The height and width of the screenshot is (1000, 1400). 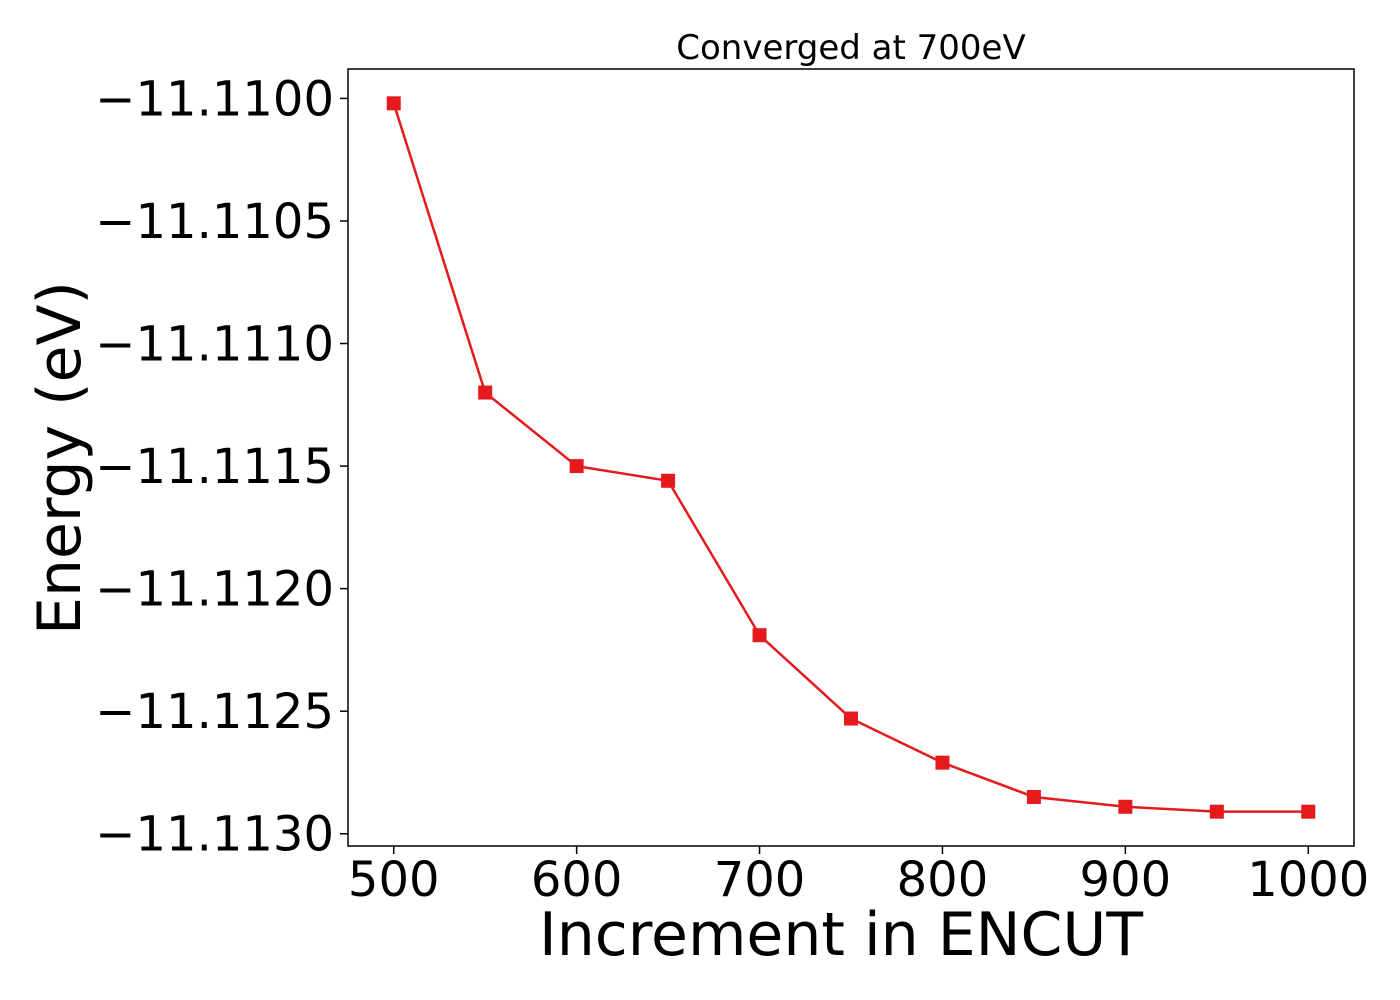 I want to click on x-tick-label: 600, so click(x=577, y=880).